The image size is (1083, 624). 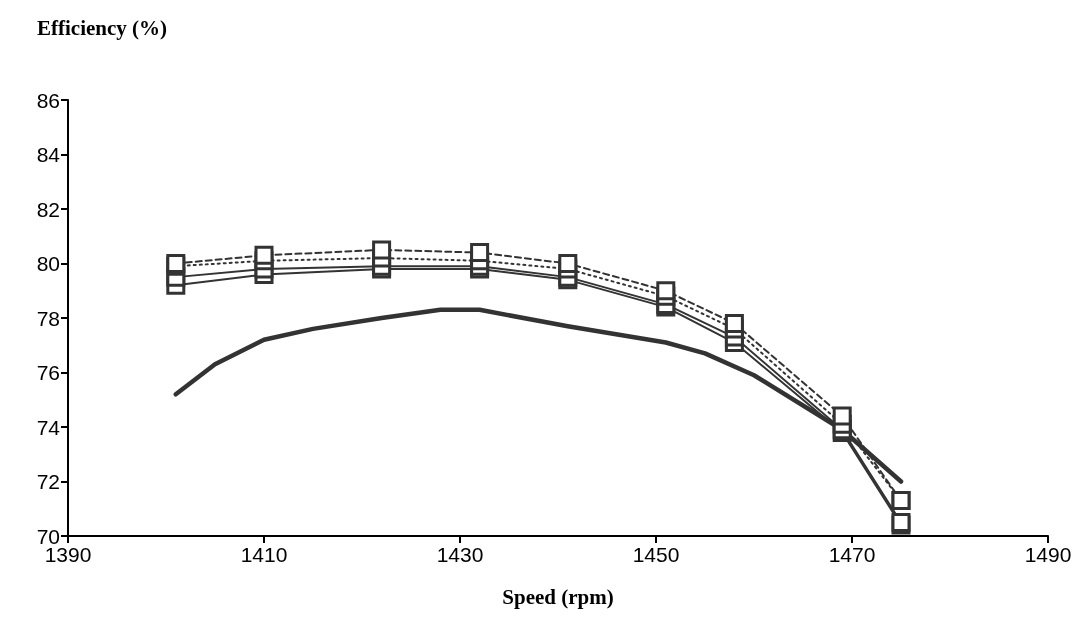 I want to click on x-tick-label: 1450, so click(x=656, y=554).